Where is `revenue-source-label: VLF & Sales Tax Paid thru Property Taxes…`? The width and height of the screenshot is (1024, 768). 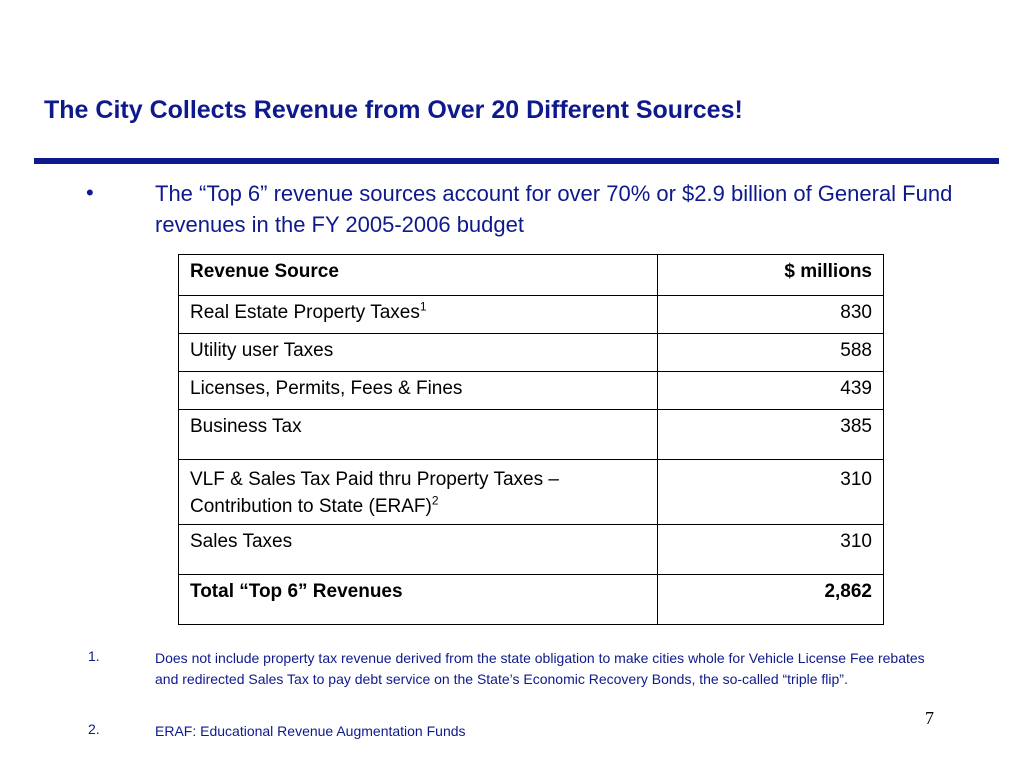
revenue-source-label: VLF & Sales Tax Paid thru Property Taxes… is located at coordinates (374, 493).